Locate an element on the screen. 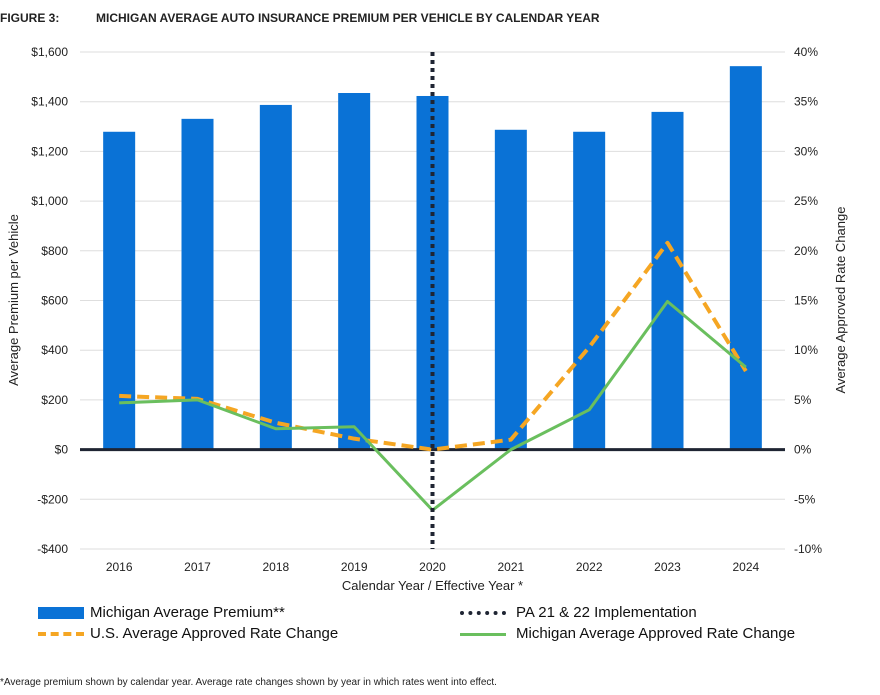  x-tick-label: 2020 is located at coordinates (432, 567).